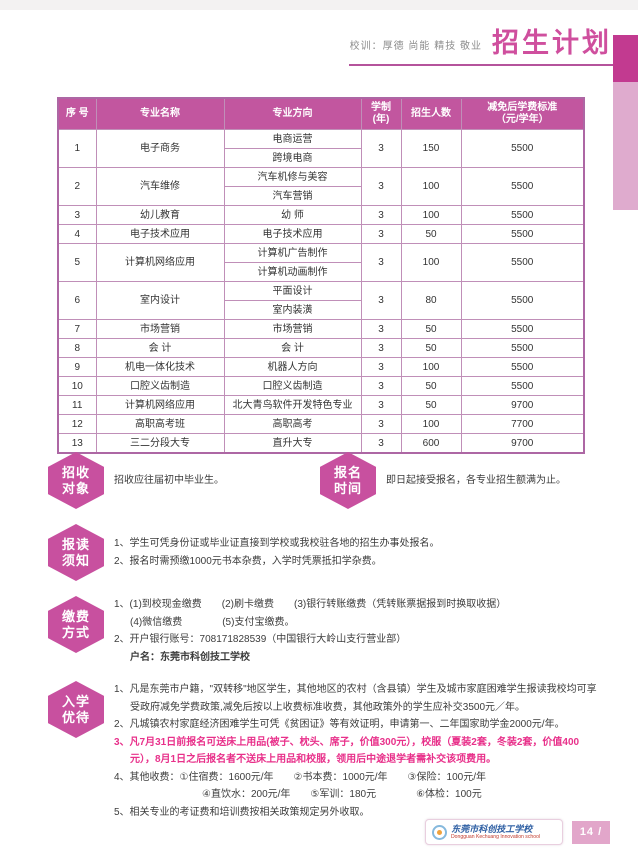 This screenshot has width=638, height=867. I want to click on section-admission-target: 招收 对象 招收应往届初中毕业生。, so click(184, 480).